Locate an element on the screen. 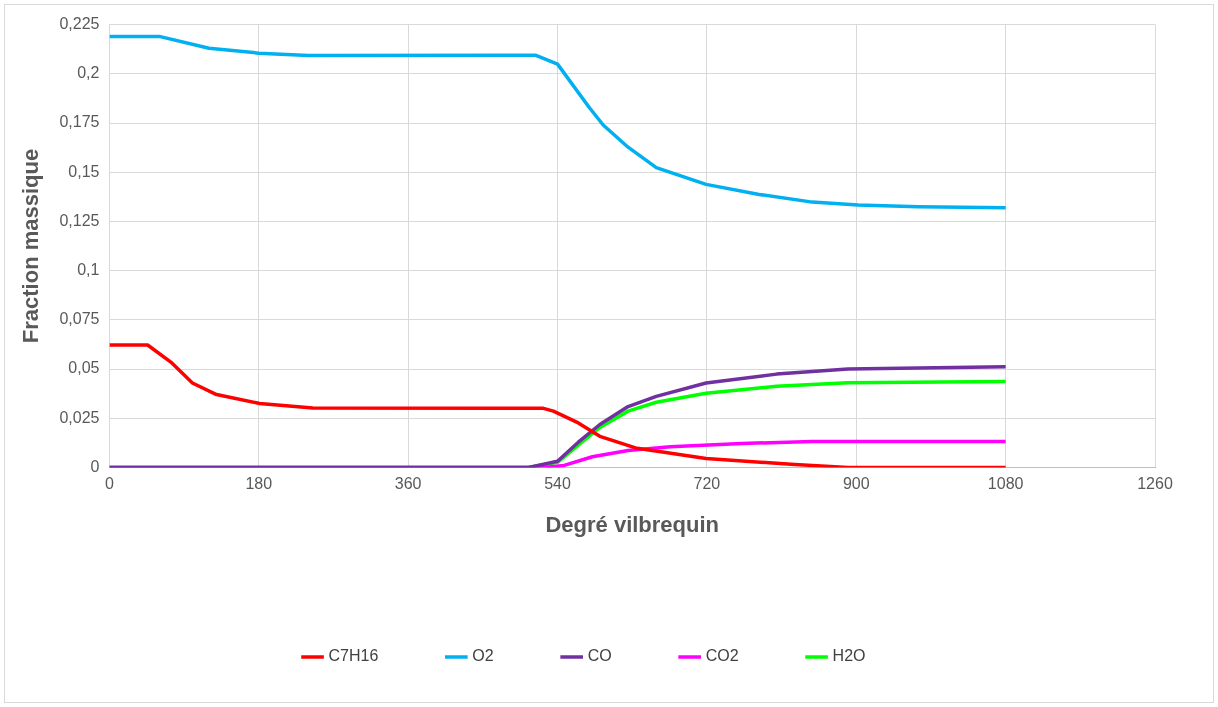  y-tick-label: 0 is located at coordinates (95, 466).